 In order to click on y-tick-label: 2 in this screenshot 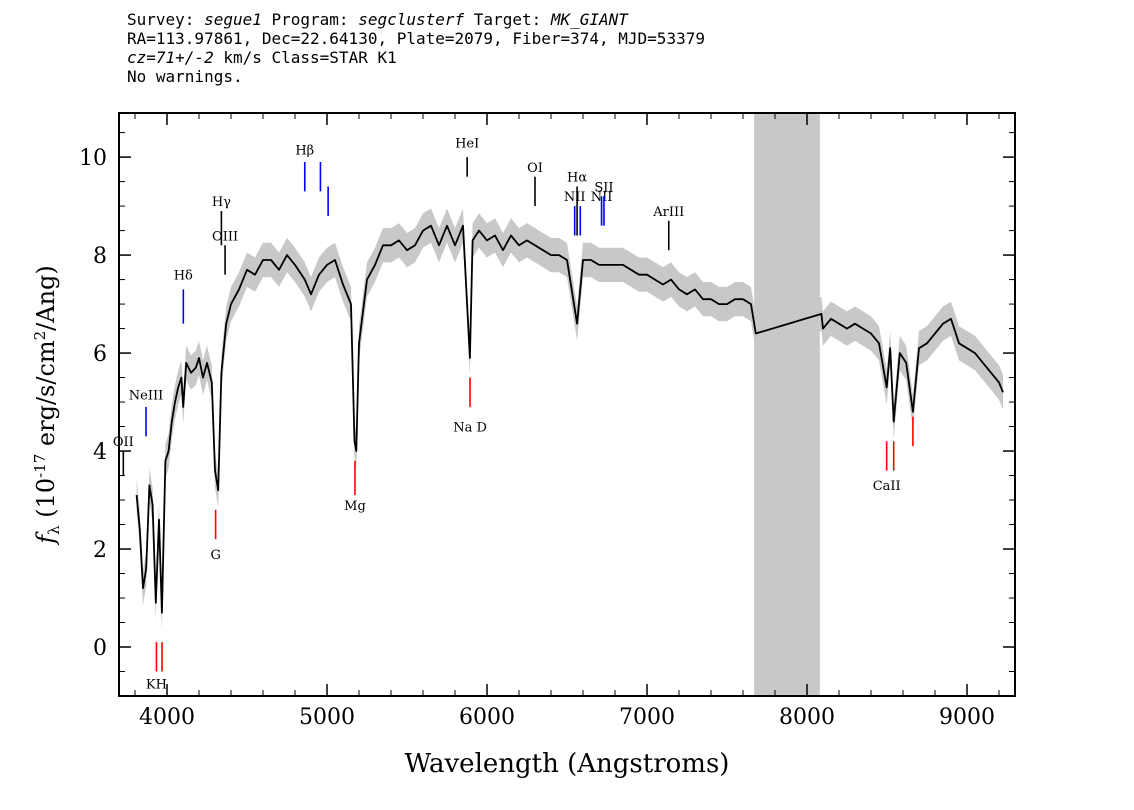, I will do `click(100, 550)`.